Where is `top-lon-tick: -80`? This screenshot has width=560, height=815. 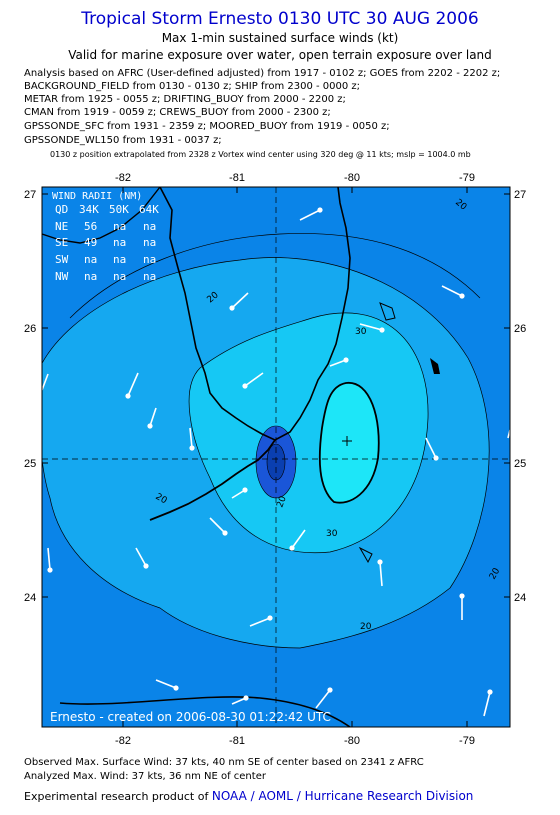
top-lon-tick: -80 is located at coordinates (352, 178).